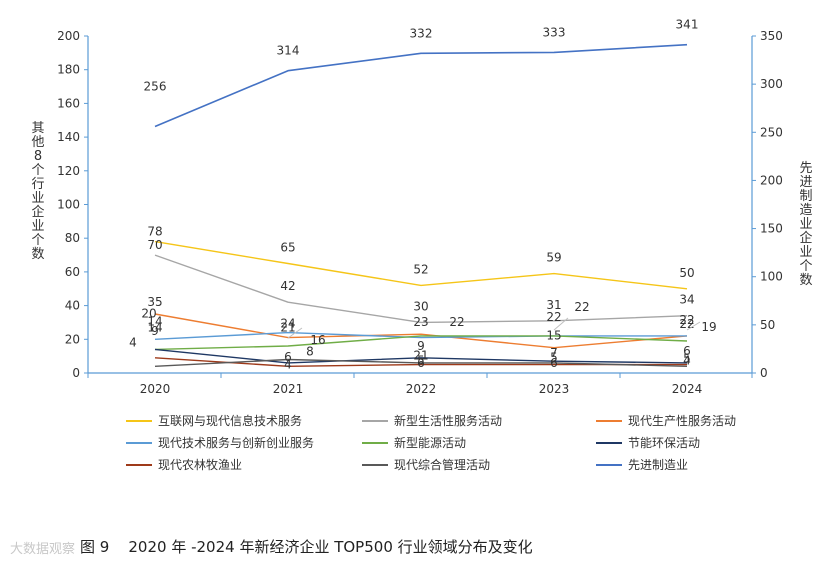  I want to click on data-label: 7, so click(554, 353).